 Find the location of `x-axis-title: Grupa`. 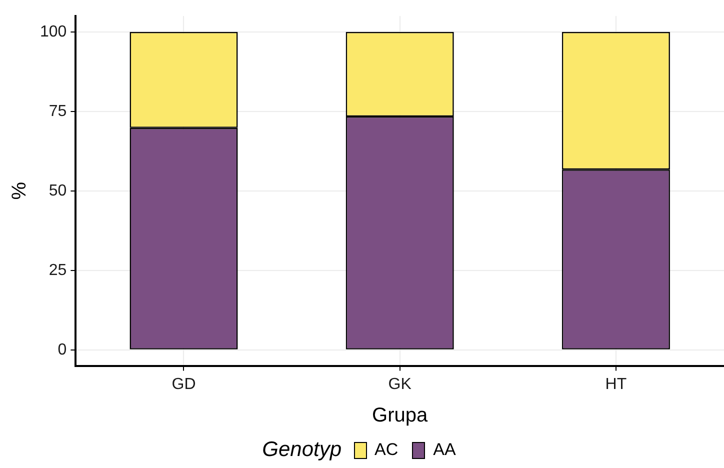

x-axis-title: Grupa is located at coordinates (400, 415).